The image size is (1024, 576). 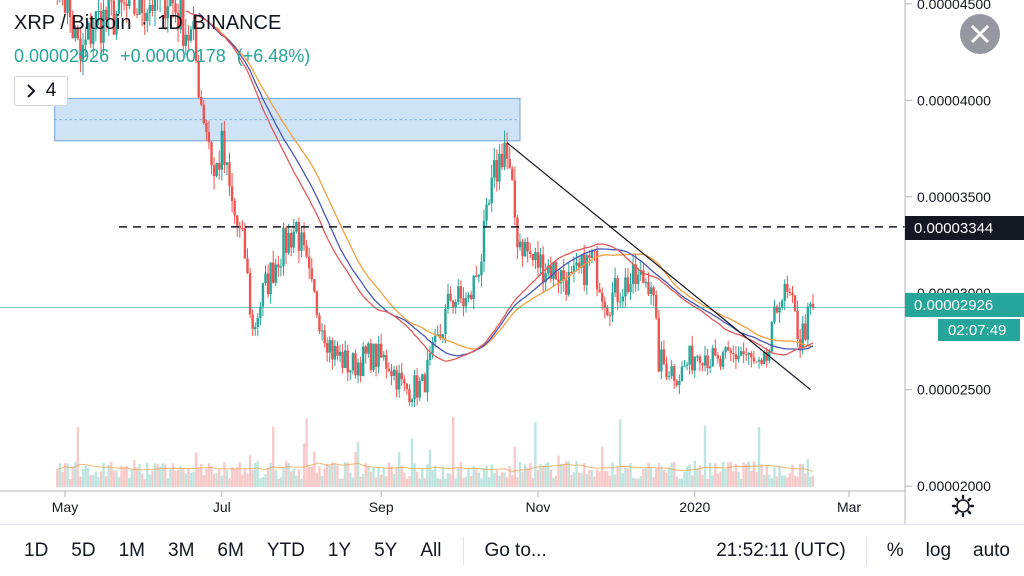 What do you see at coordinates (165, 56) in the screenshot?
I see `quote-line: 0.00002926 +0.00000178 (+6.48%)` at bounding box center [165, 56].